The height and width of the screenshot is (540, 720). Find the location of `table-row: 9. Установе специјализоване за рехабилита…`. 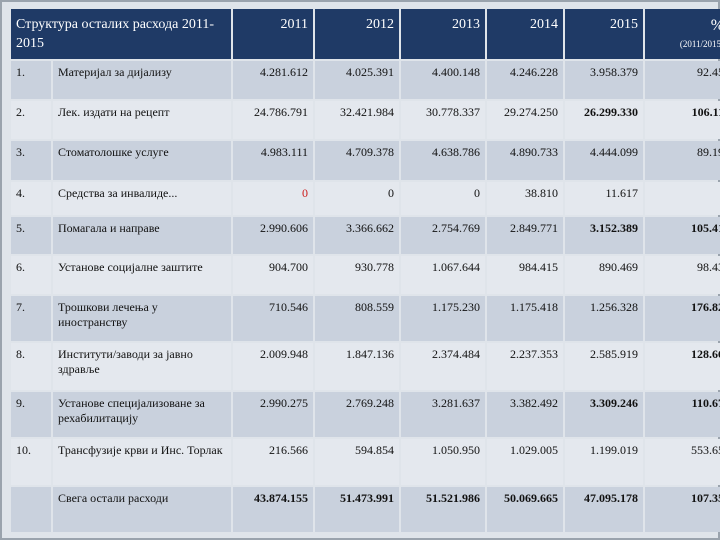

table-row: 9. Установе специјализоване за рехабилита… is located at coordinates (365, 414).